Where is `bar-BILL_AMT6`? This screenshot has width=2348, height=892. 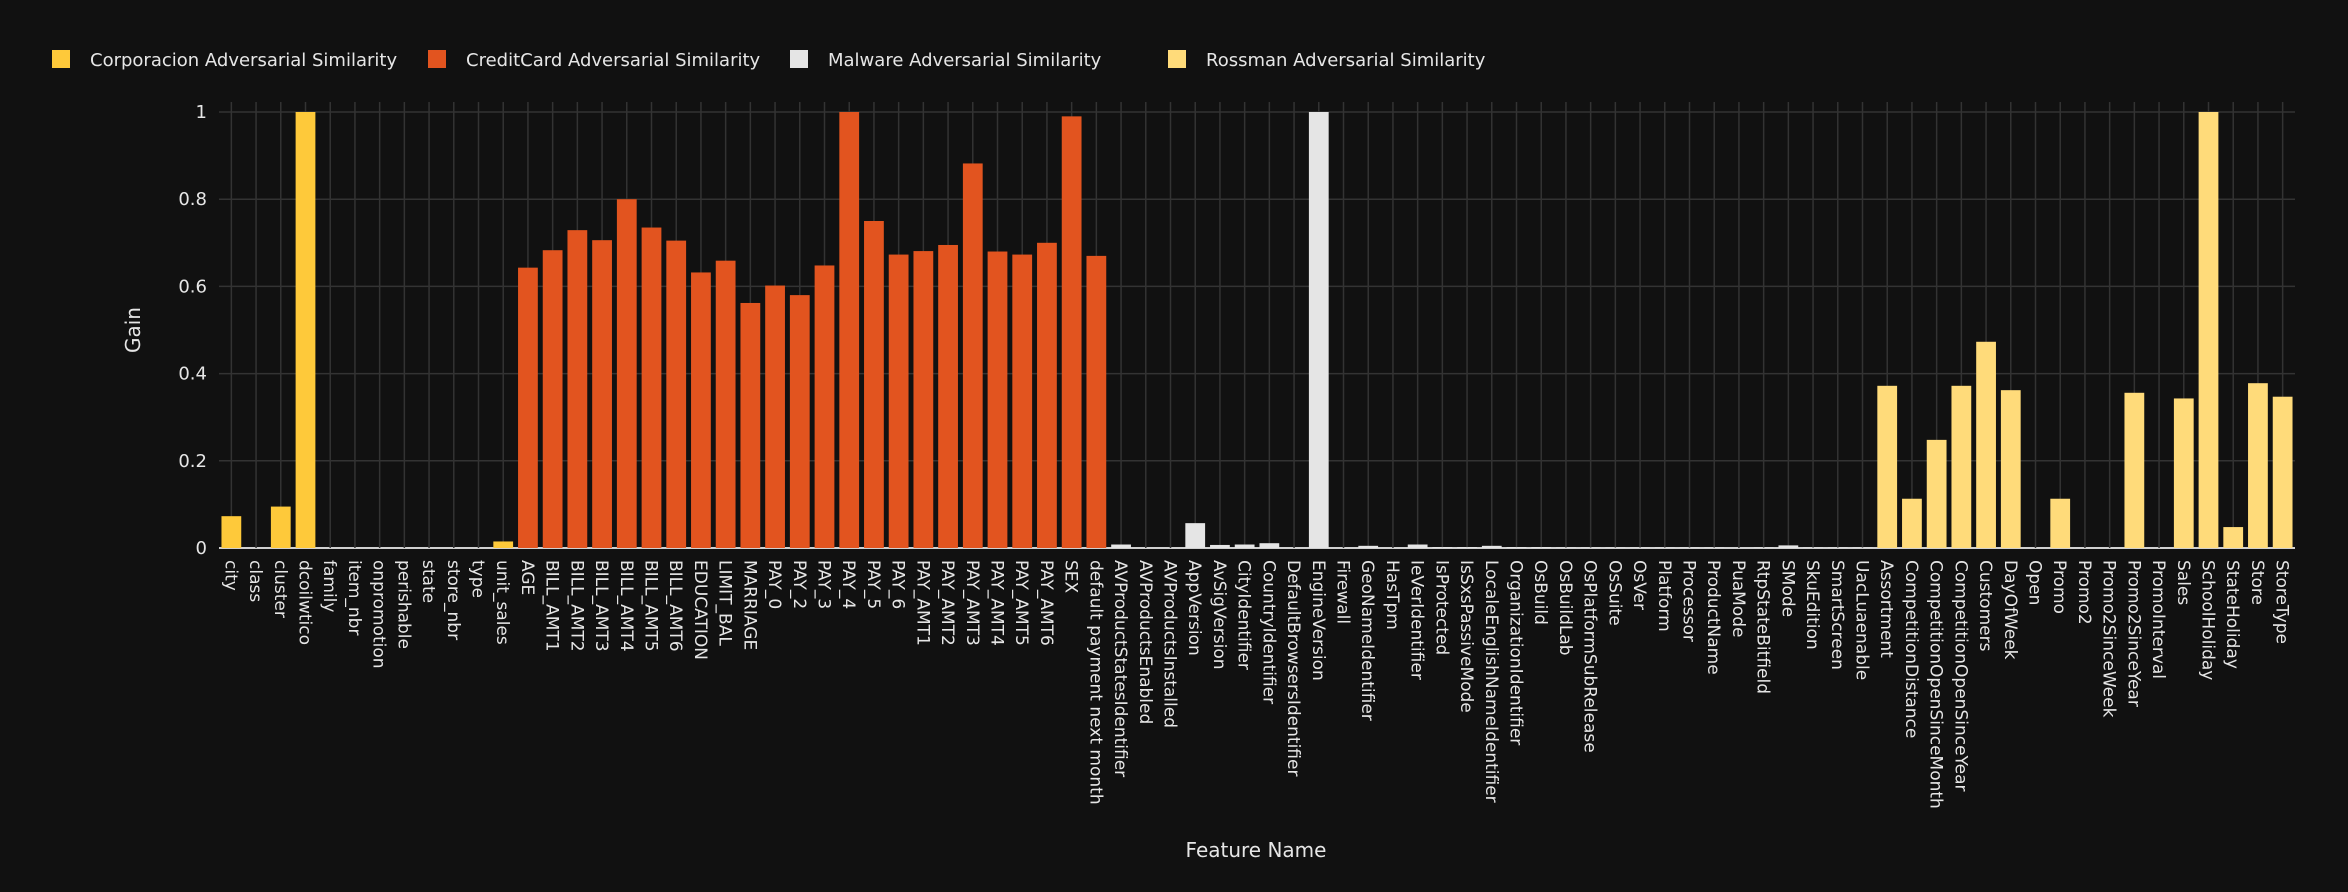 bar-BILL_AMT6 is located at coordinates (676, 394).